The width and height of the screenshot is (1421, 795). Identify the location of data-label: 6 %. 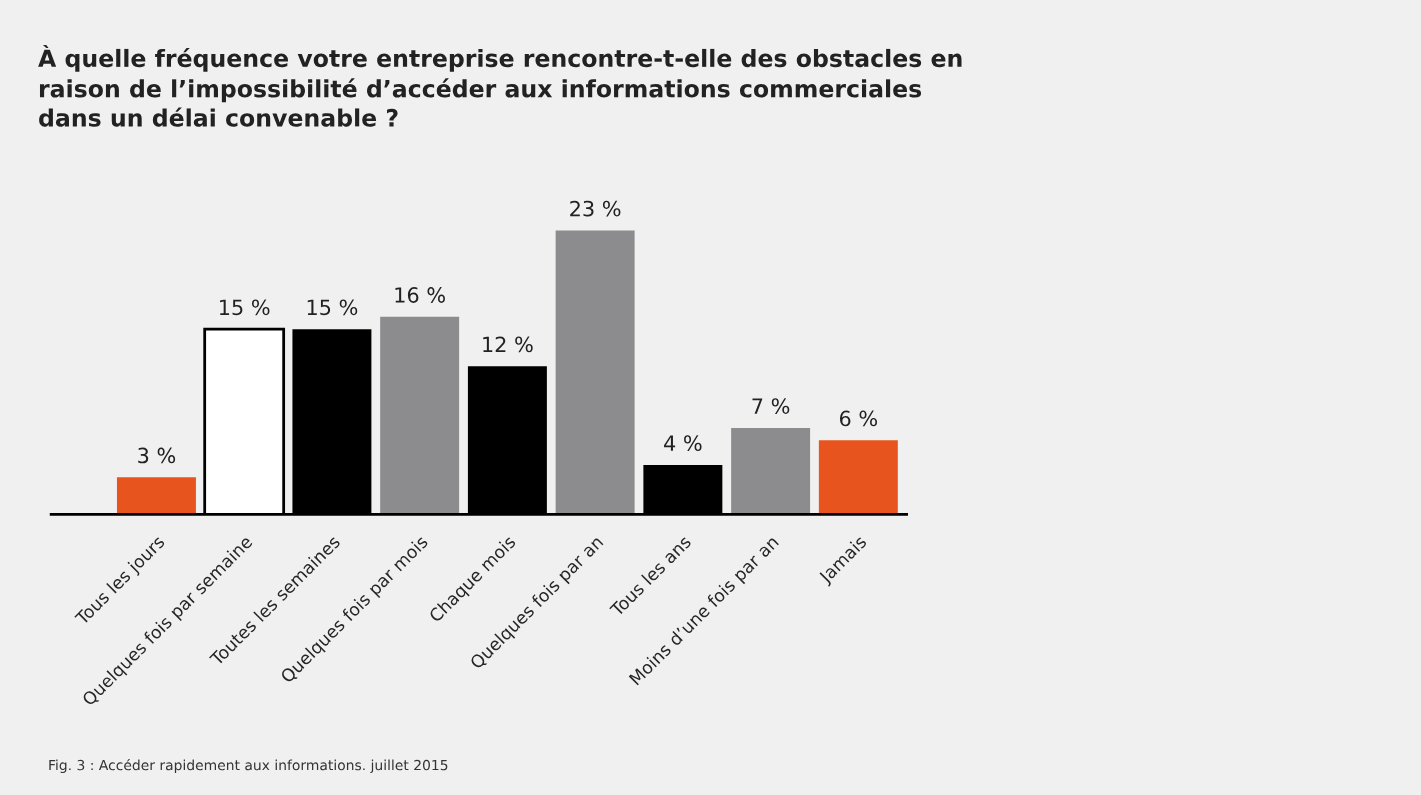
(858, 418).